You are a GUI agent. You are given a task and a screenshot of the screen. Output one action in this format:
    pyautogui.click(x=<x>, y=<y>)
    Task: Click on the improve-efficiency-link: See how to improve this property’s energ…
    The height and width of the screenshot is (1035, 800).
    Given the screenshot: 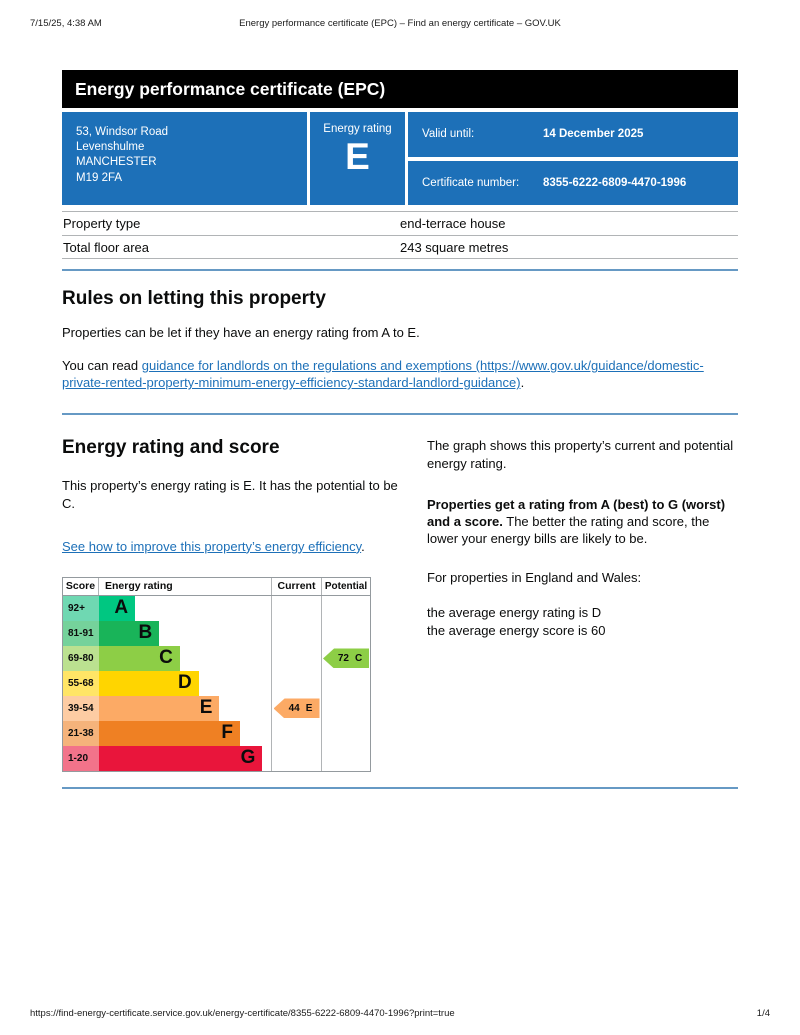 What is the action you would take?
    pyautogui.click(x=212, y=546)
    